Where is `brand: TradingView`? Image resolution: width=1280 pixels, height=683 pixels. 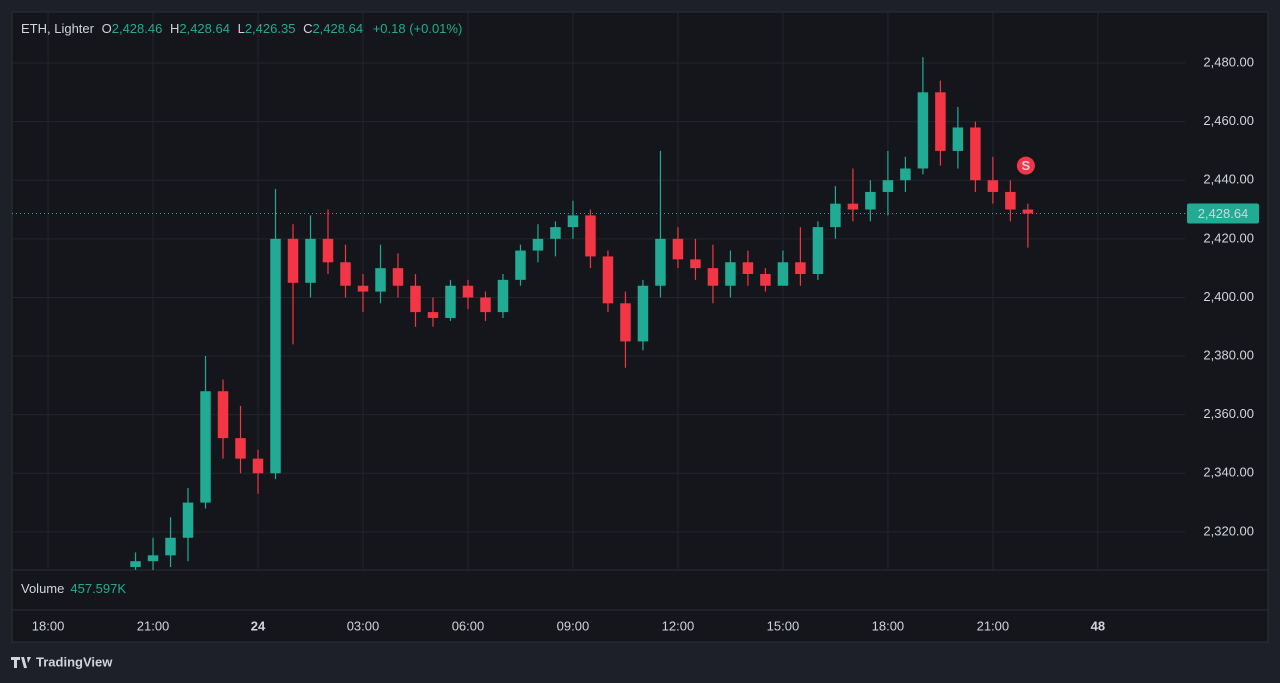 brand: TradingView is located at coordinates (74, 661).